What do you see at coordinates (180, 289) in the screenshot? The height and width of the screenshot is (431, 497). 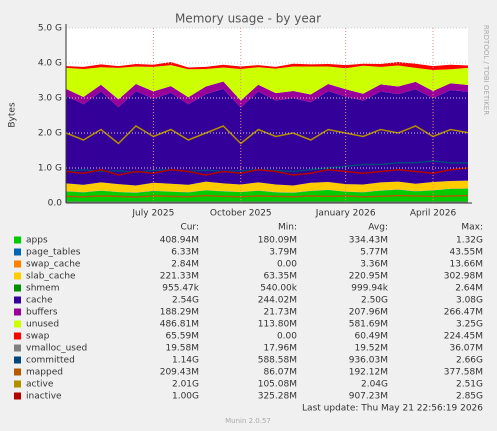 I see `legend-stat: 955.47k` at bounding box center [180, 289].